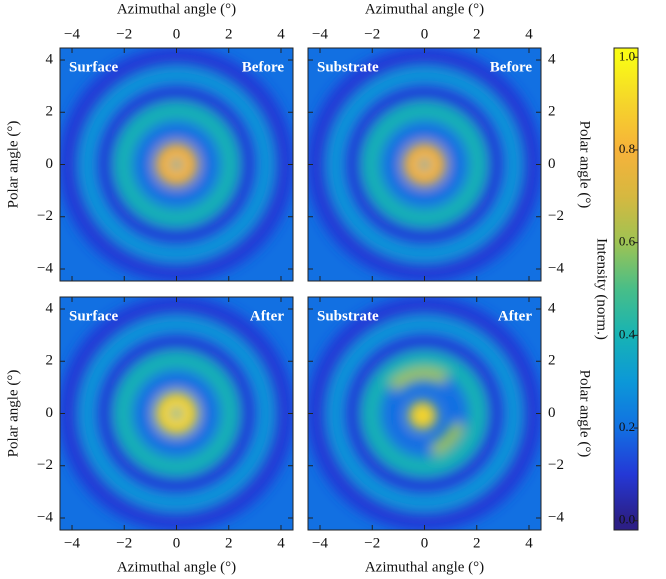 Image resolution: width=666 pixels, height=579 pixels. I want to click on colorbar-label: Intensity (norm.), so click(602, 289).